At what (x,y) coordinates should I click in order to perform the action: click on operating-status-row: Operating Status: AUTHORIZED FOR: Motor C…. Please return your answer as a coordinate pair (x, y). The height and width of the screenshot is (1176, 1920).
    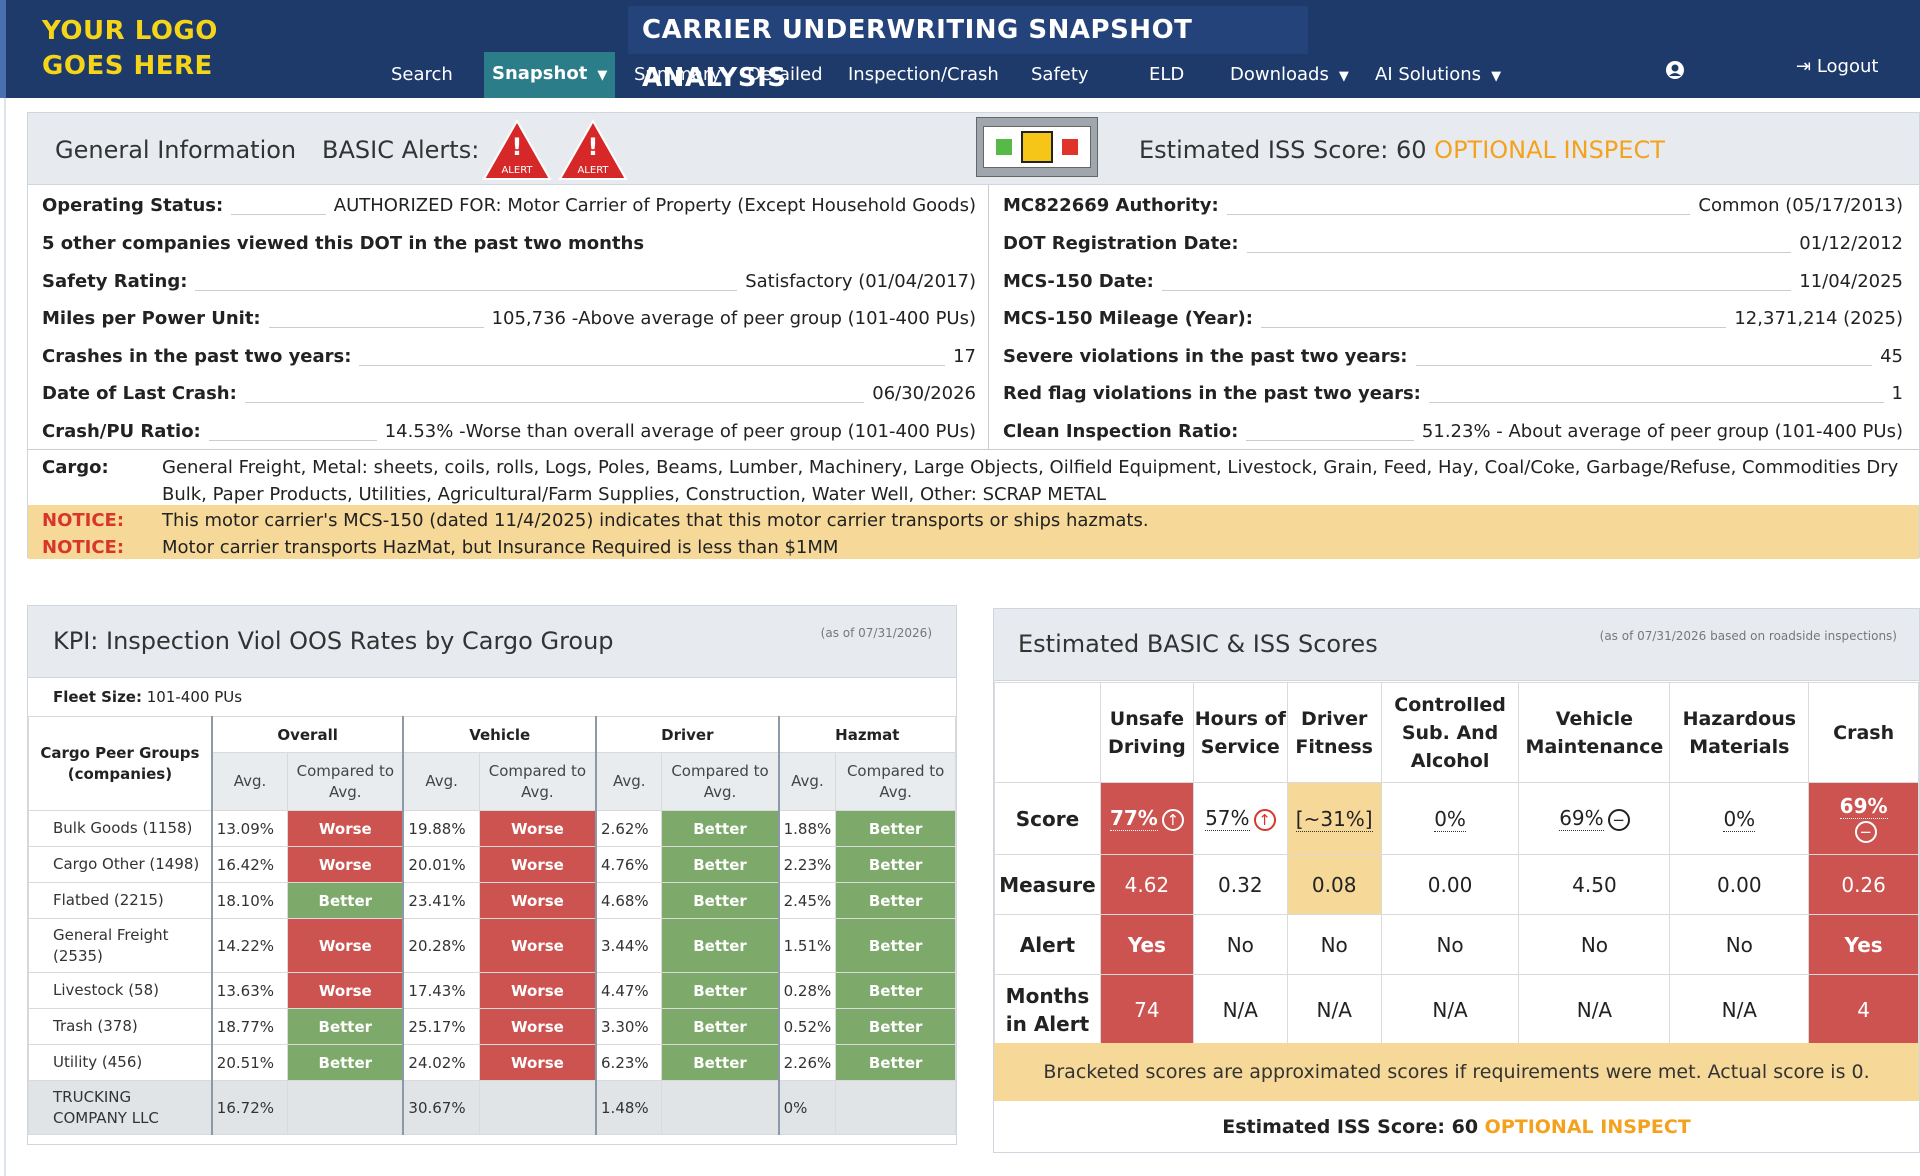
    Looking at the image, I should click on (509, 206).